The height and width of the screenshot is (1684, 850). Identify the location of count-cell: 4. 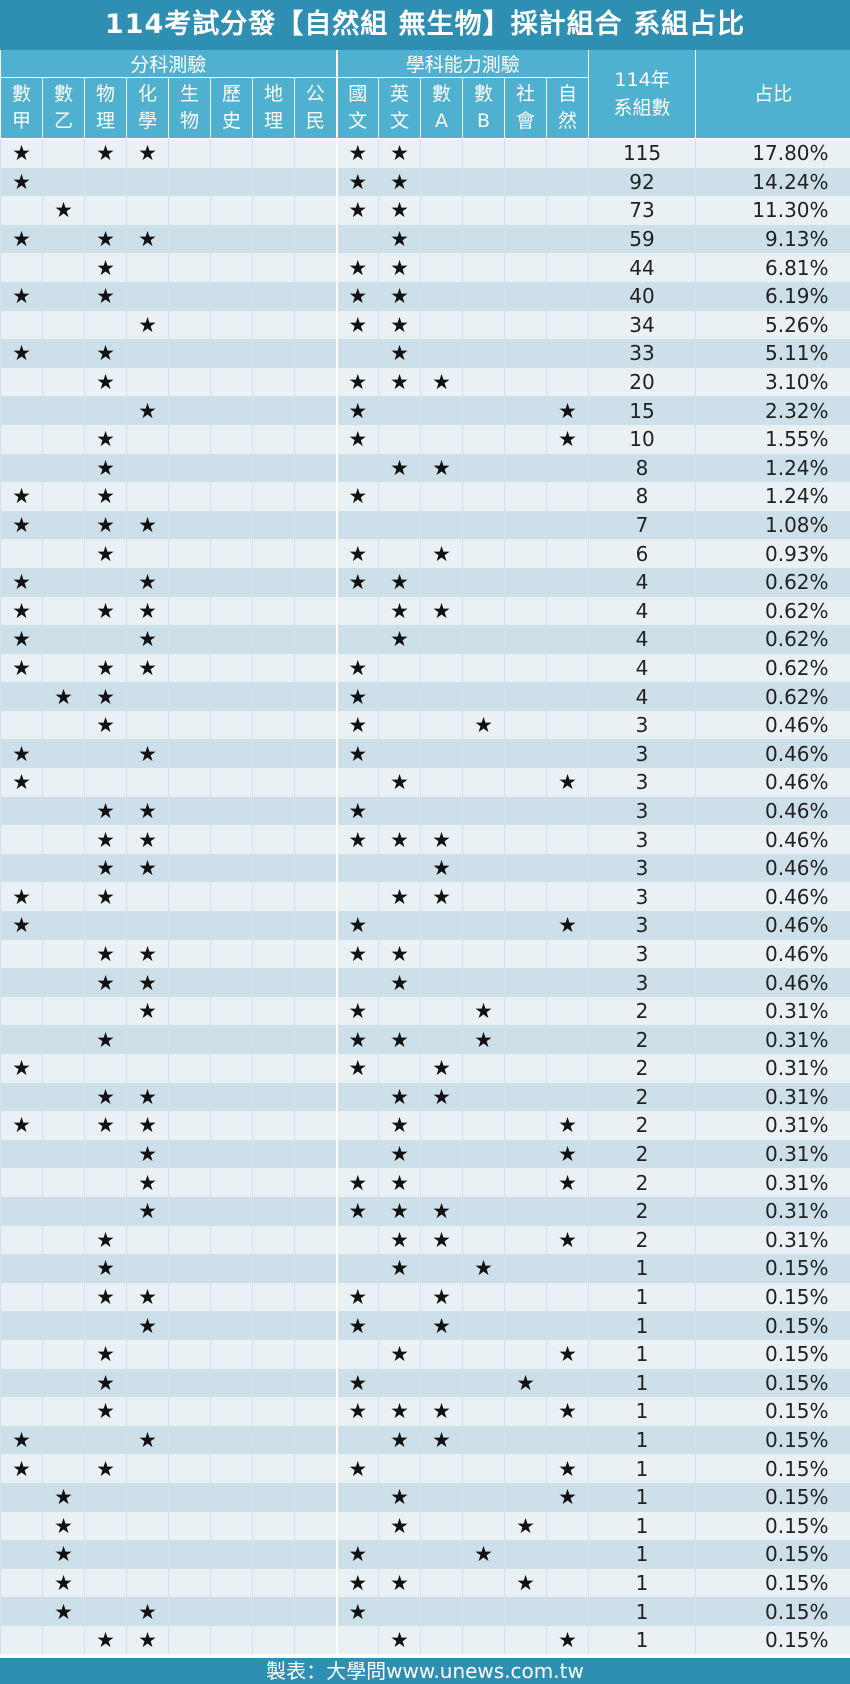
(642, 668).